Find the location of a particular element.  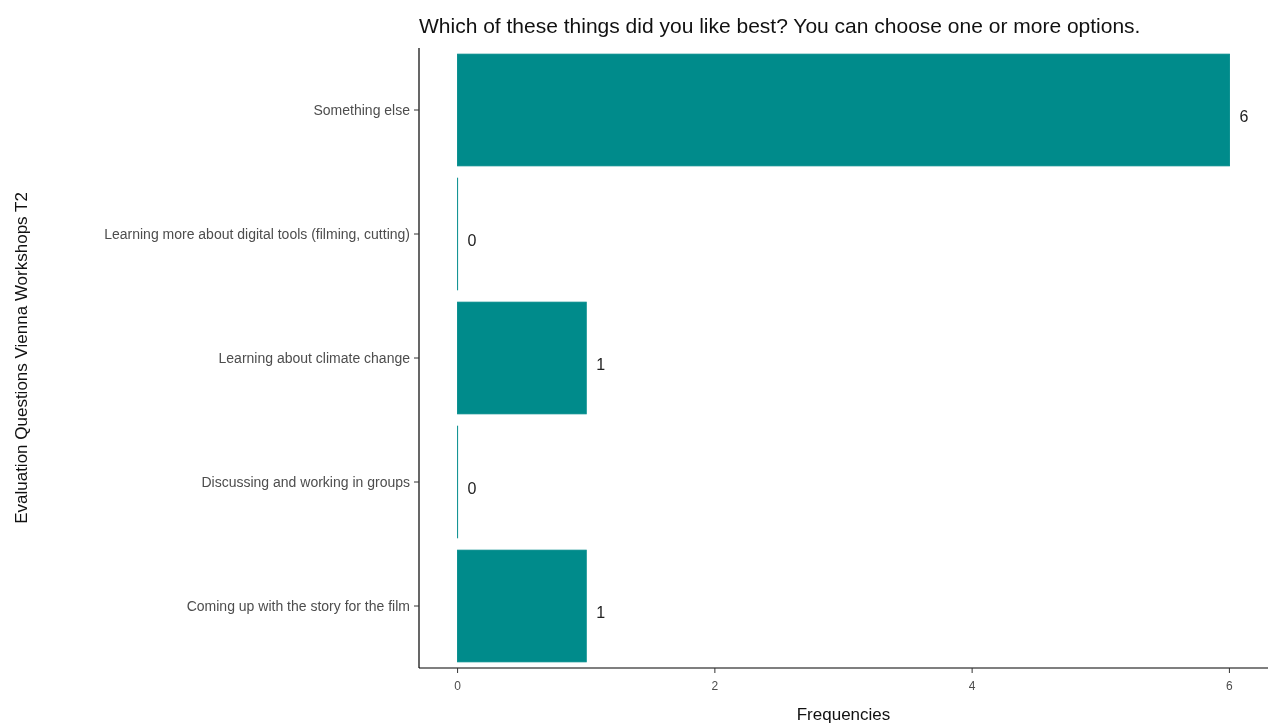

data-label: 6 is located at coordinates (1244, 116).